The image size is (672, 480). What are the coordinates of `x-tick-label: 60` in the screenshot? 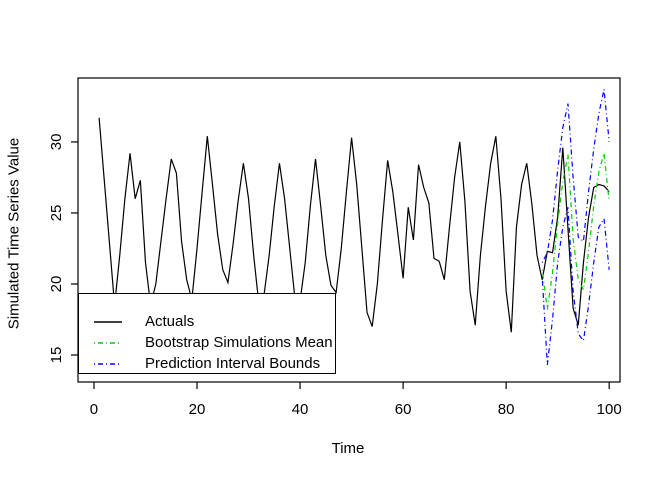 It's located at (403, 409).